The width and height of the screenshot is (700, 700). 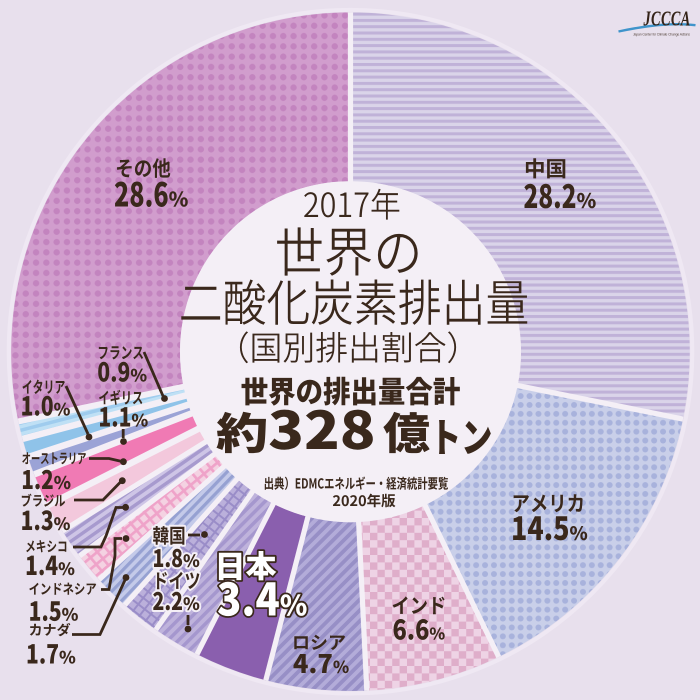 What do you see at coordinates (661, 35) in the screenshot?
I see `svg-text:Japan Center for Climate Chang: Japan Center for Climate Change Actions` at bounding box center [661, 35].